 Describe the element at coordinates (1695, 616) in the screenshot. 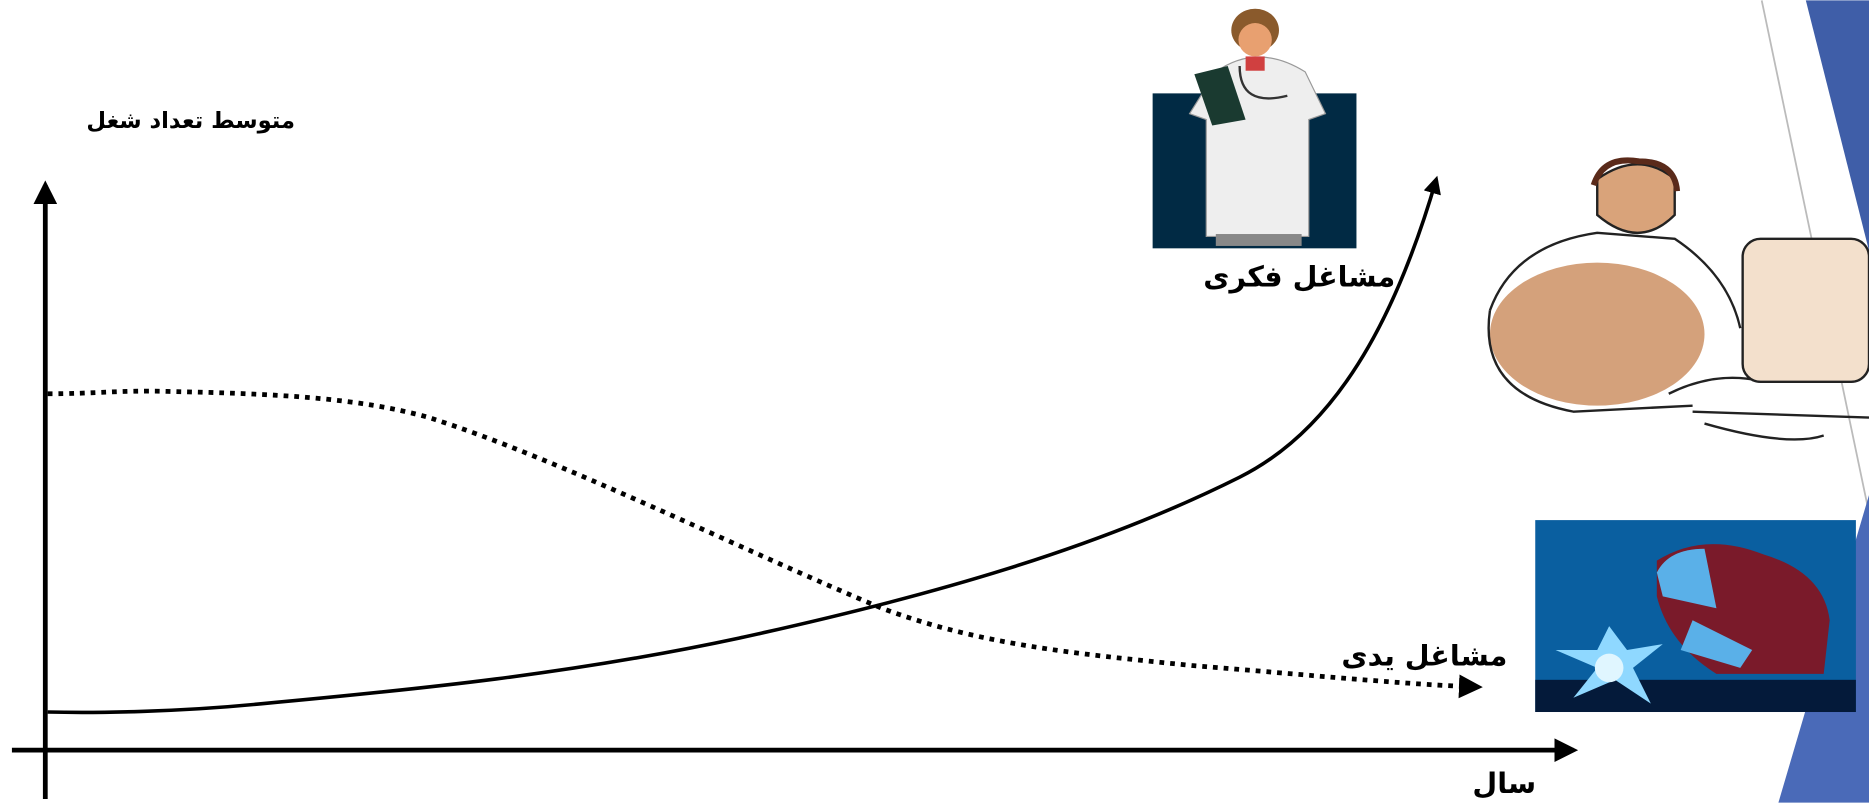

I see `welder-icon` at that location.